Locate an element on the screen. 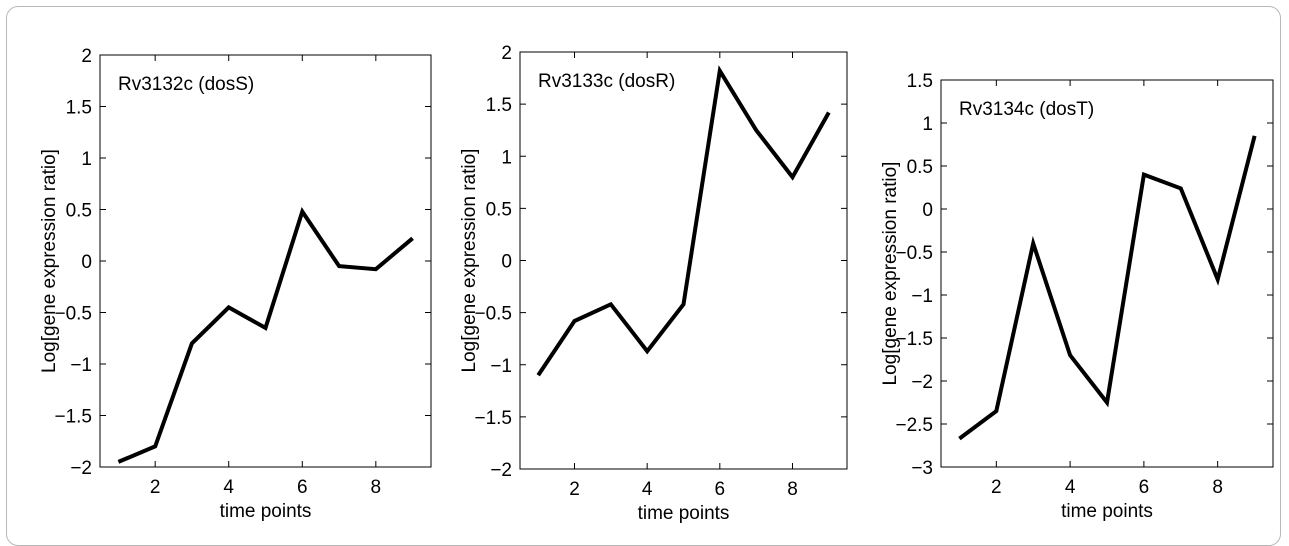 The width and height of the screenshot is (1289, 546). panel-title: Rv3132c (dosS) is located at coordinates (186, 84).